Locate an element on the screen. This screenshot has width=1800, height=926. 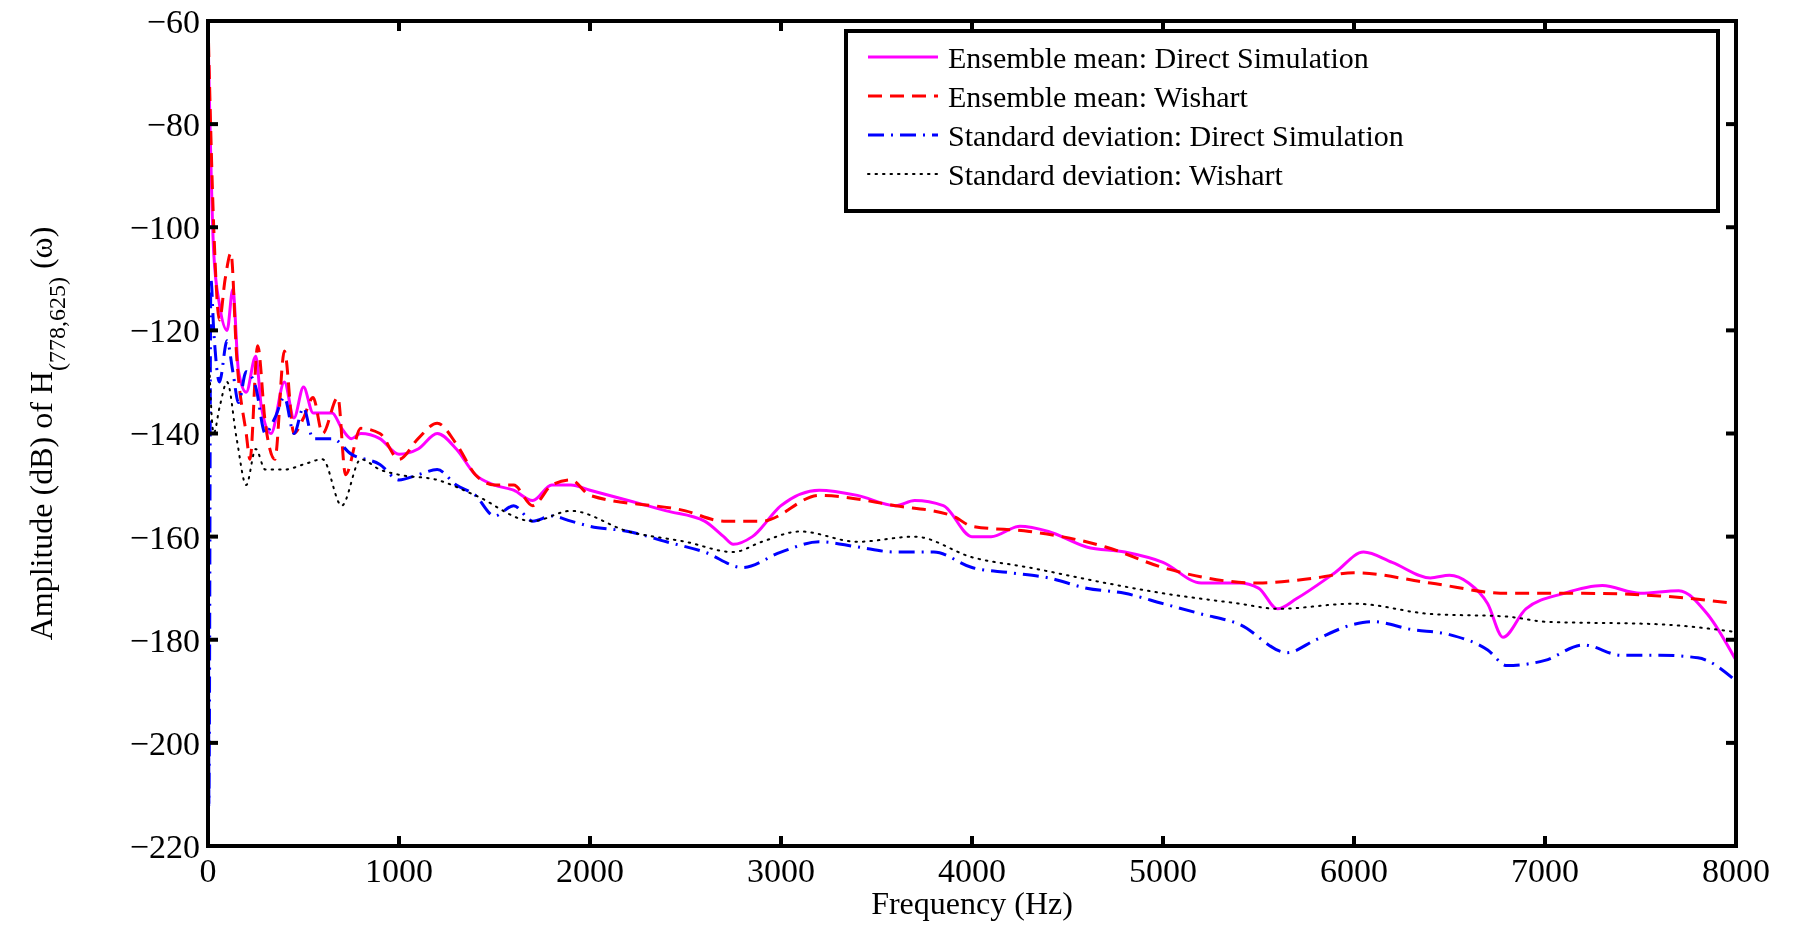
x-tick-label: 7000 is located at coordinates (1545, 870).